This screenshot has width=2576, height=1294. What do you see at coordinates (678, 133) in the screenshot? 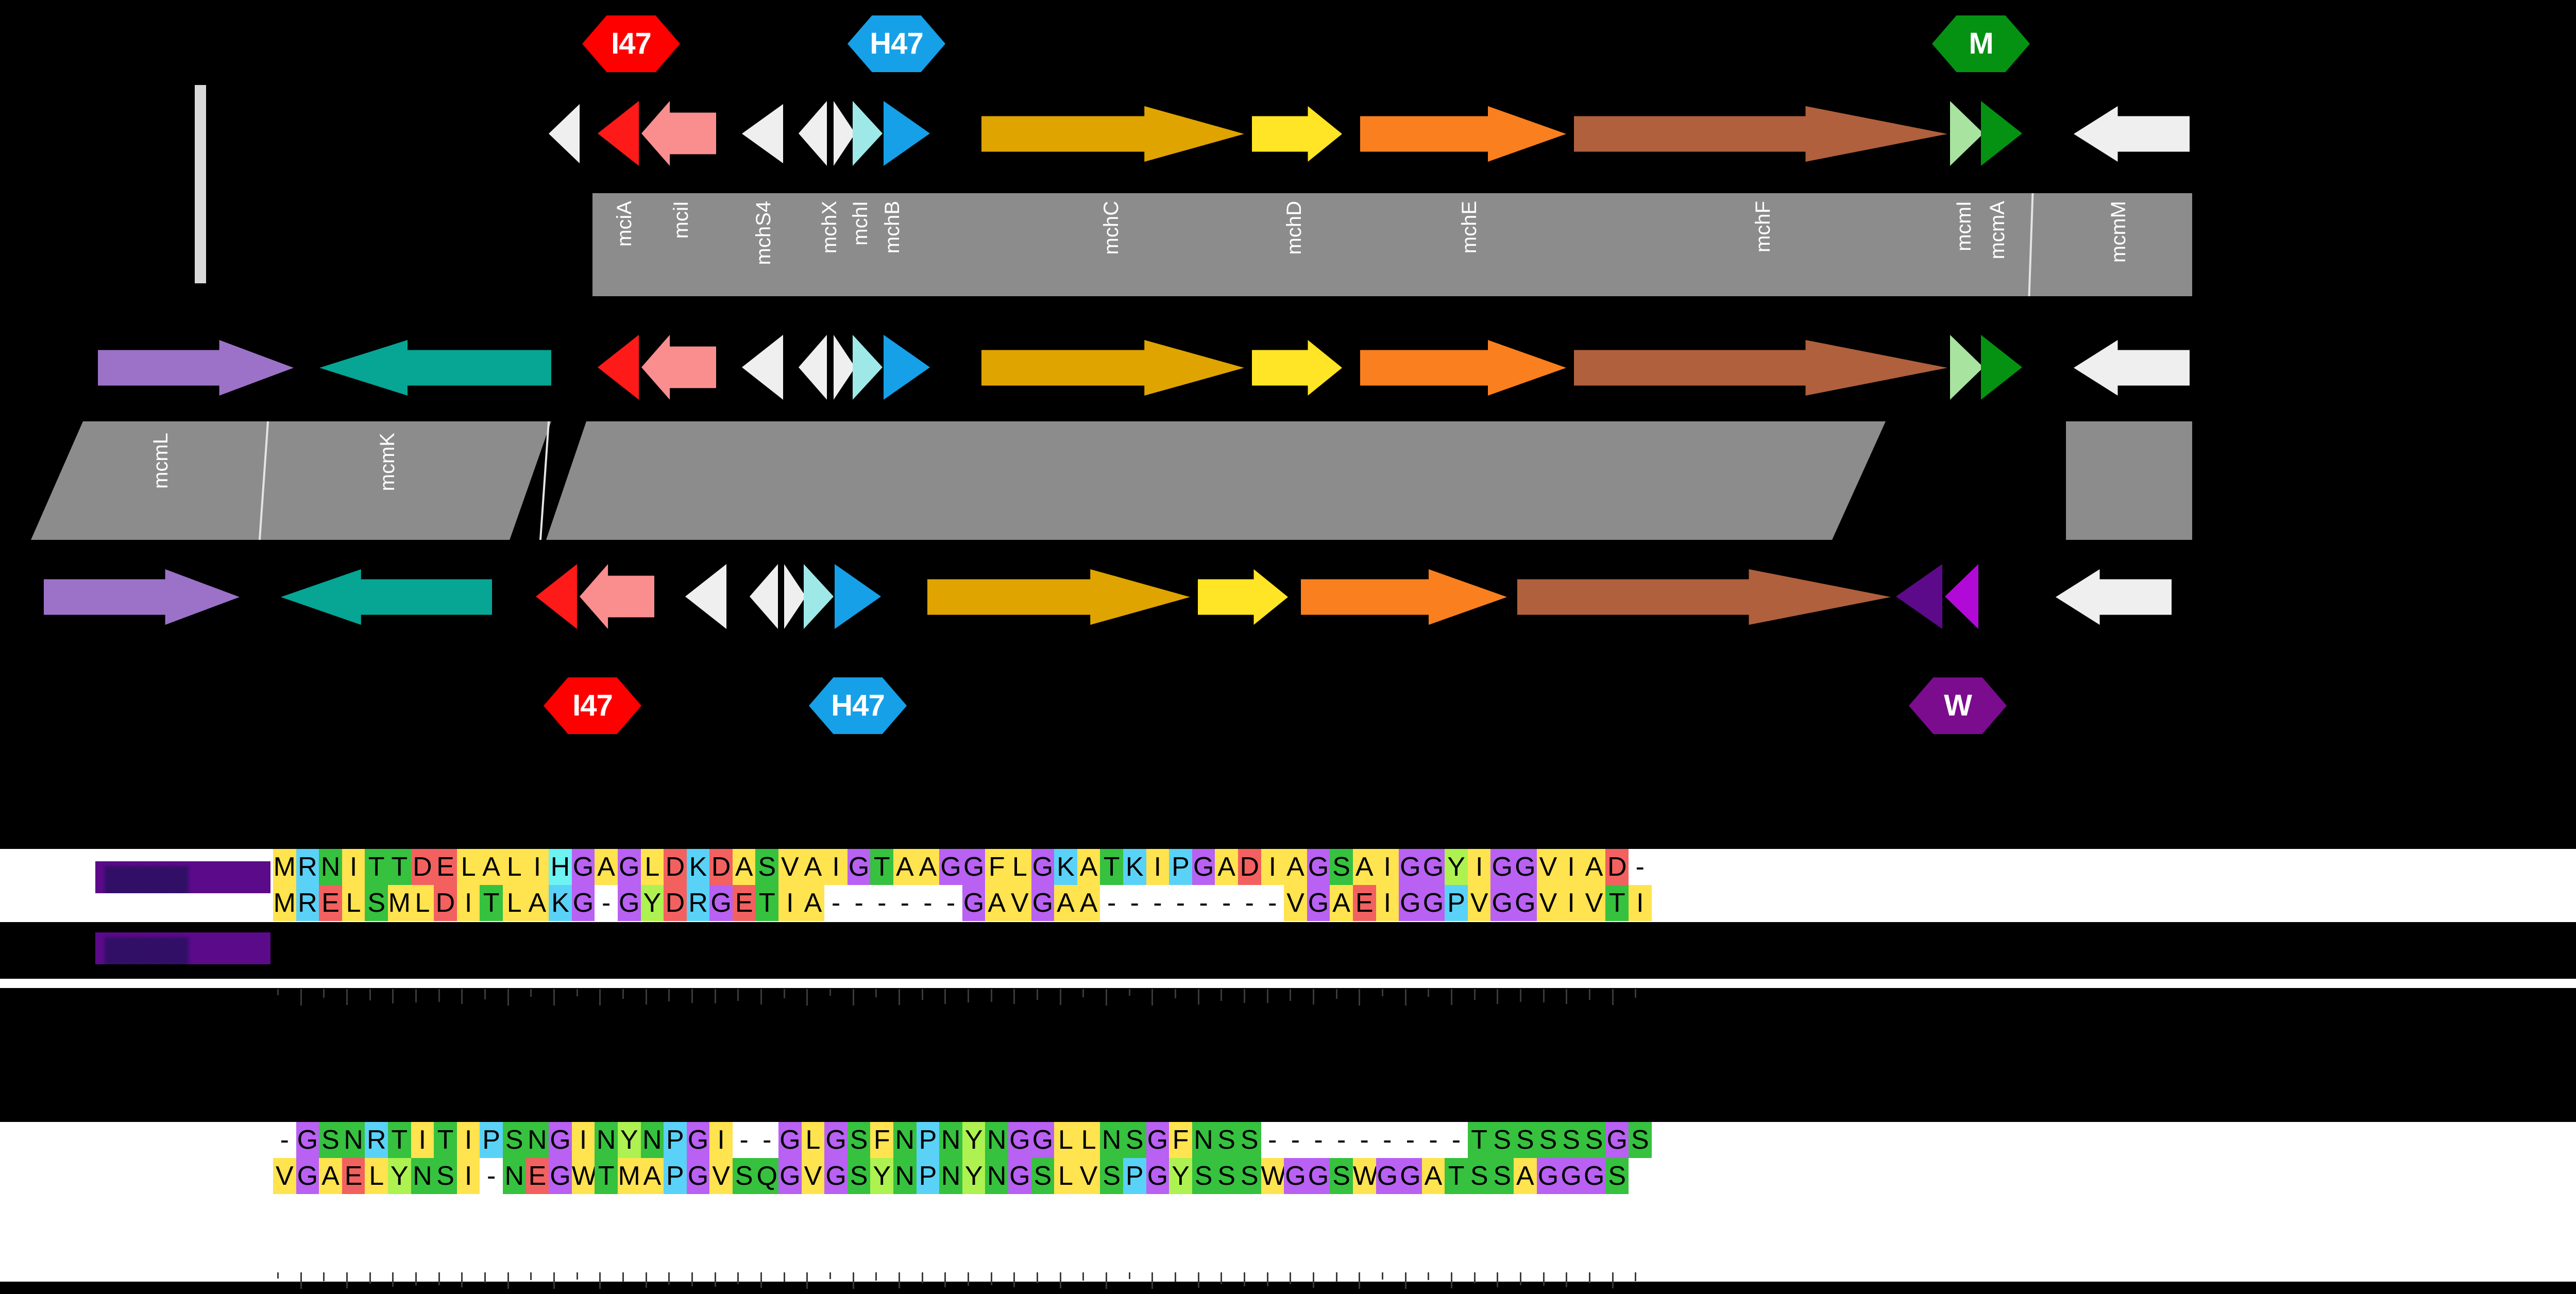
I see `gene-mciI` at bounding box center [678, 133].